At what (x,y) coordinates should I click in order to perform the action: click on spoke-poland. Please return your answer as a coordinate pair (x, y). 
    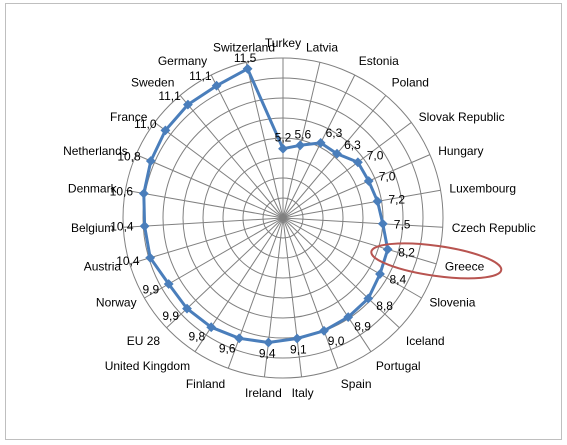
    Looking at the image, I should click on (334, 157).